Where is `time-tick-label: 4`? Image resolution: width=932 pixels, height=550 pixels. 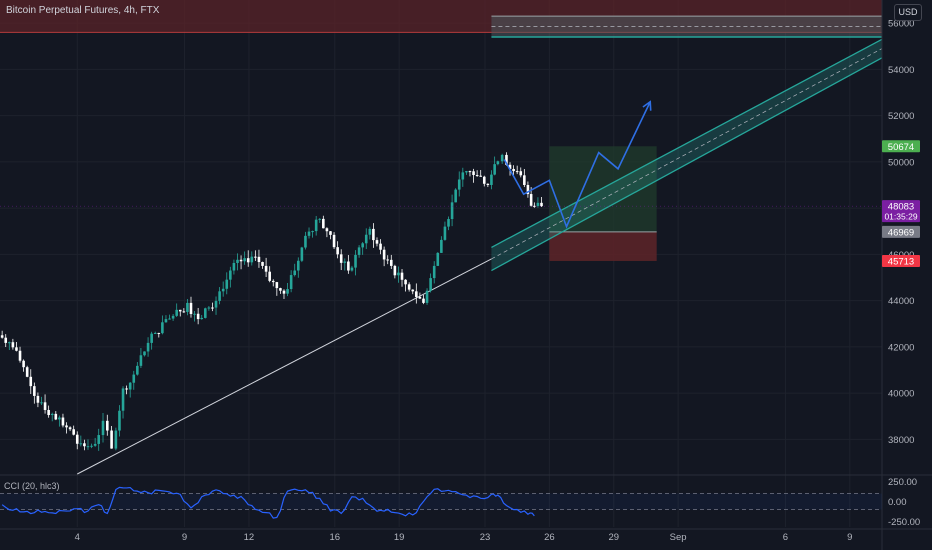
time-tick-label: 4 is located at coordinates (77, 537).